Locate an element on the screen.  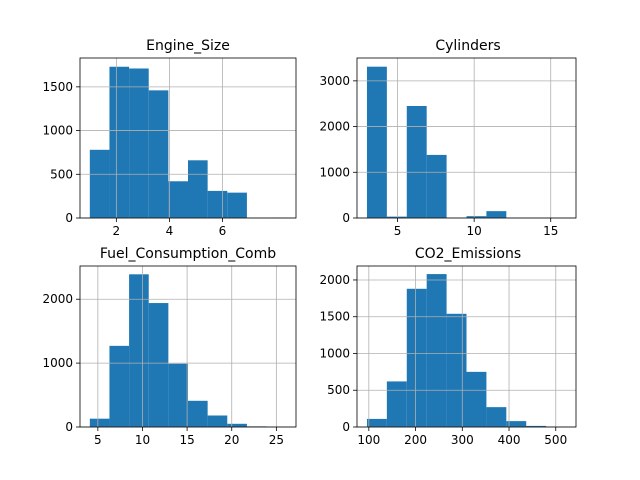
subplot-title: Engine_Size is located at coordinates (188, 46).